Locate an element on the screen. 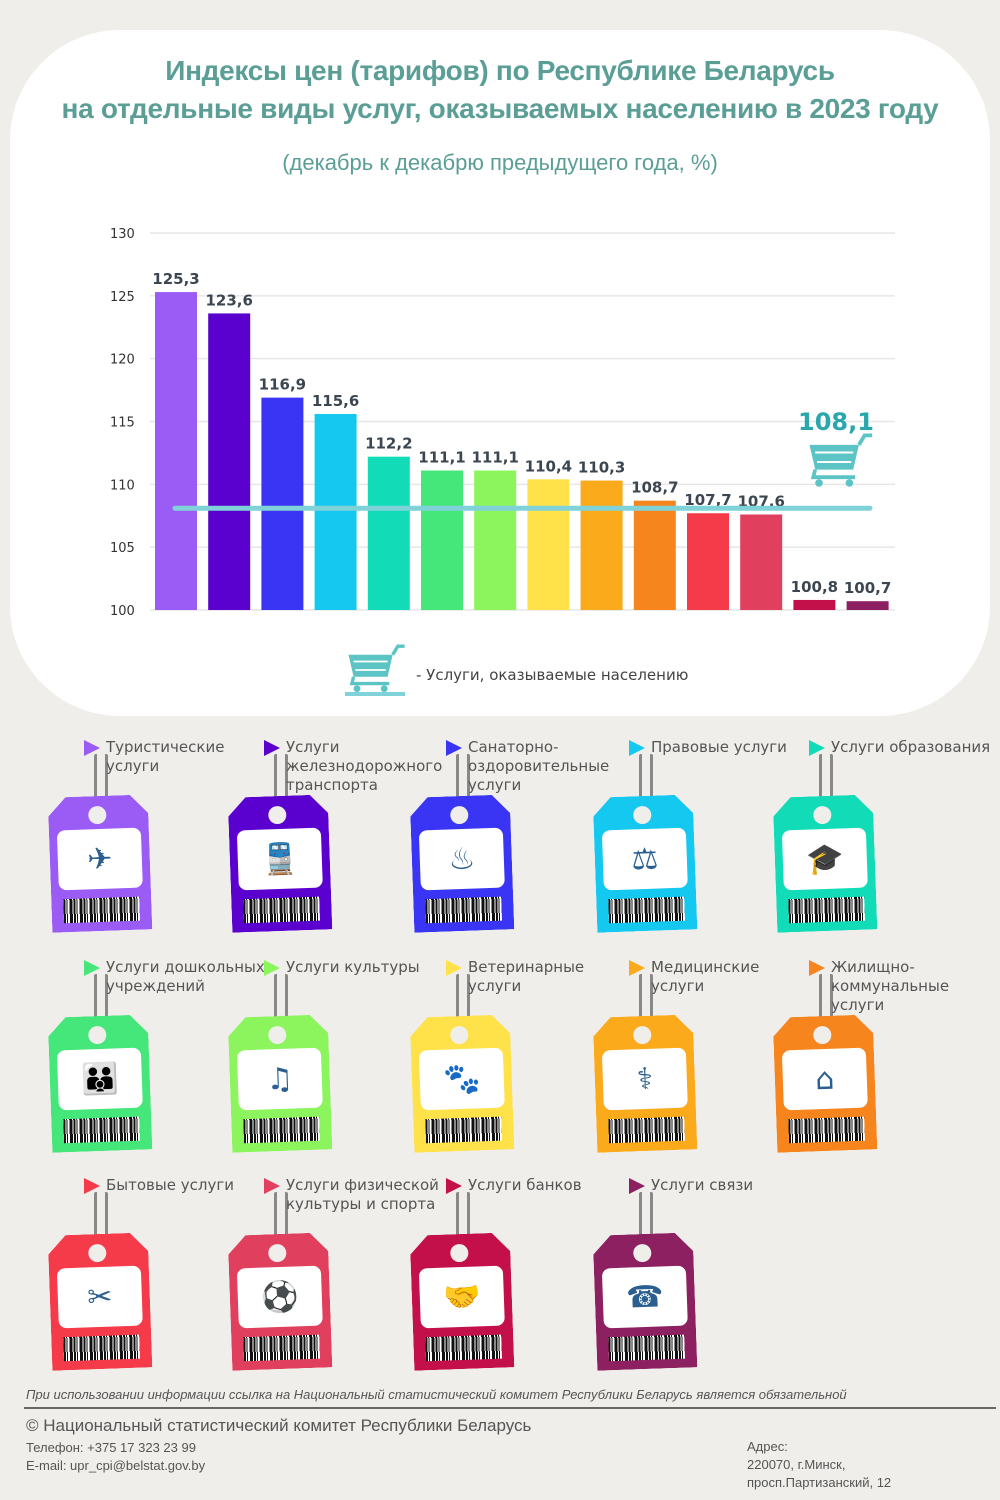 Image resolution: width=1000 pixels, height=1500 pixels. service-tag: Санаторно-оздоровительные услуги ♨ is located at coordinates (509, 843).